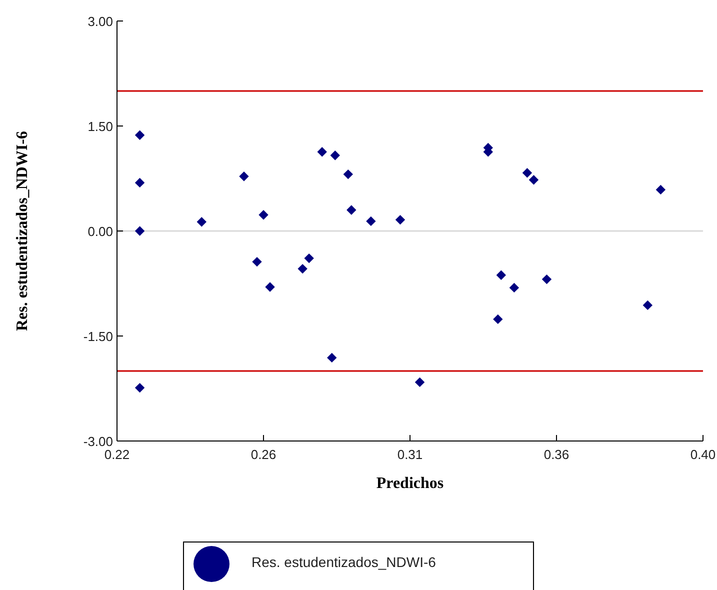 The width and height of the screenshot is (717, 590). What do you see at coordinates (410, 454) in the screenshot?
I see `x-tick-label: 0.31` at bounding box center [410, 454].